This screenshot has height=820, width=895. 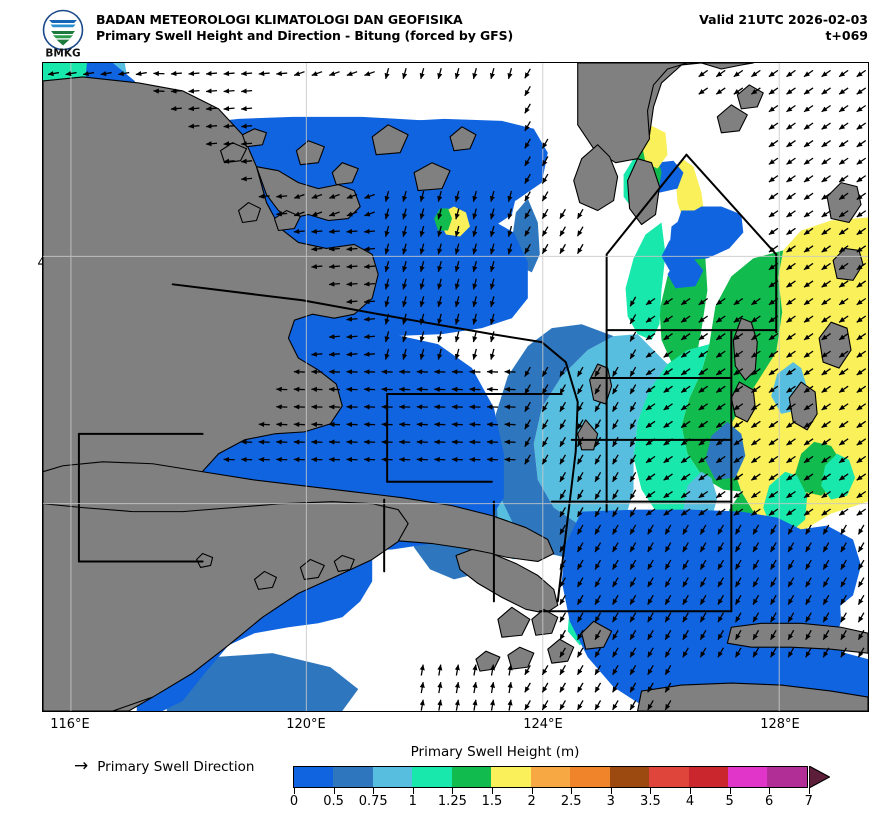 What do you see at coordinates (70, 724) in the screenshot?
I see `x-axis-tick-116e: 116°E` at bounding box center [70, 724].